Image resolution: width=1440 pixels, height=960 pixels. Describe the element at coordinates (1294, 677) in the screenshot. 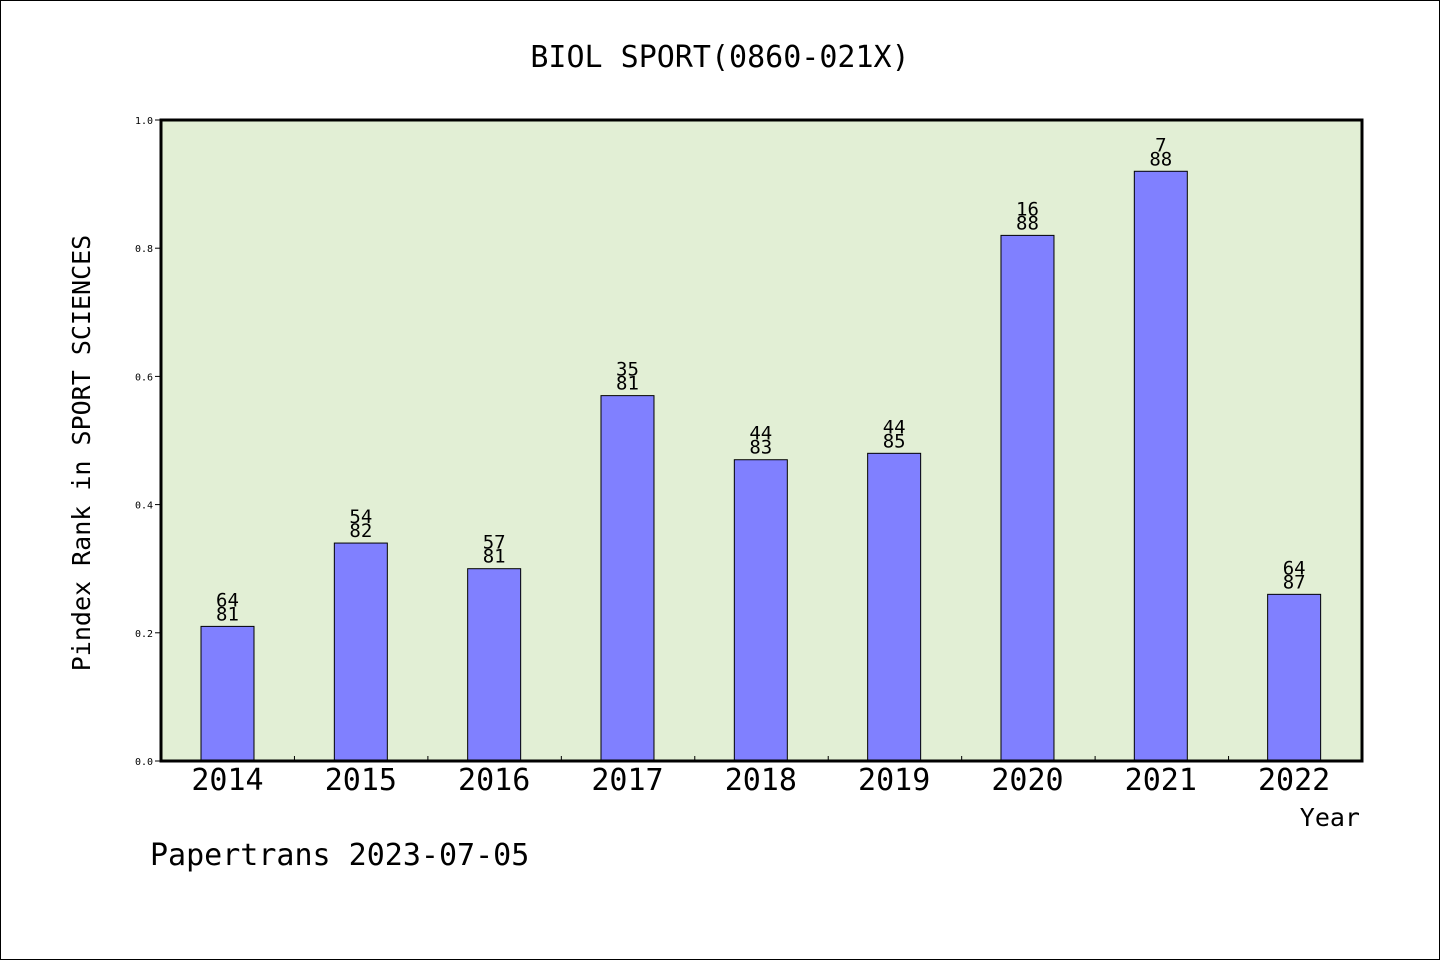

I see `bar-2022` at that location.